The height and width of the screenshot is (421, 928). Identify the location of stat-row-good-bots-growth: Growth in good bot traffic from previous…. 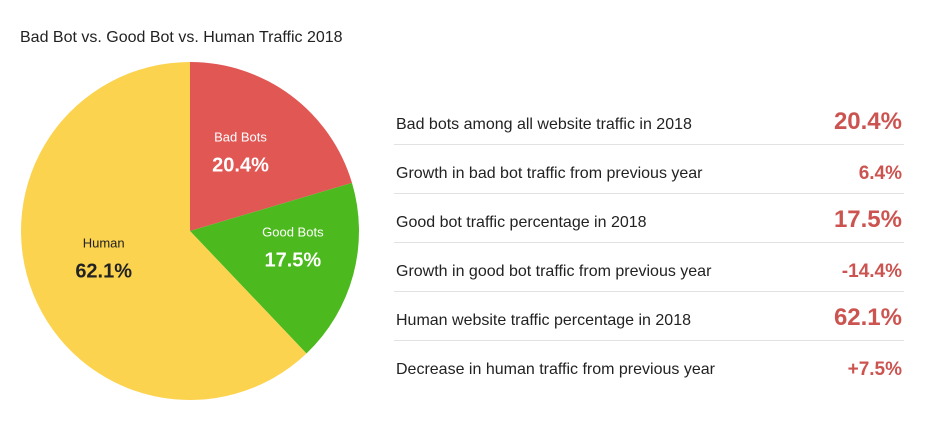
(649, 267).